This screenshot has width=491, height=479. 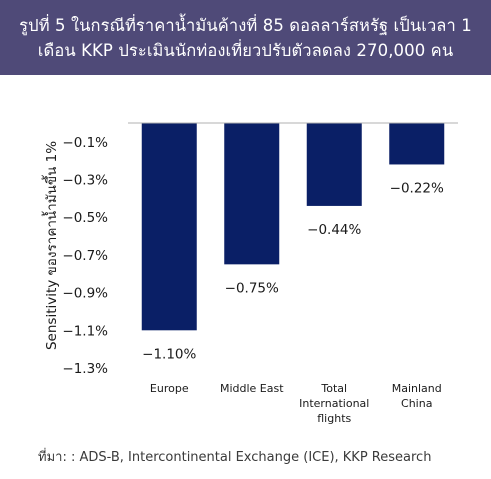 I want to click on data-label: −0.22%, so click(x=417, y=188).